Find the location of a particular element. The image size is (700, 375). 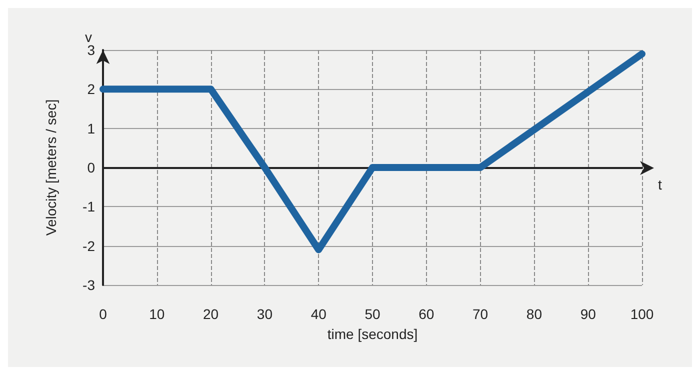

y-tick-label: 2 is located at coordinates (91, 89).